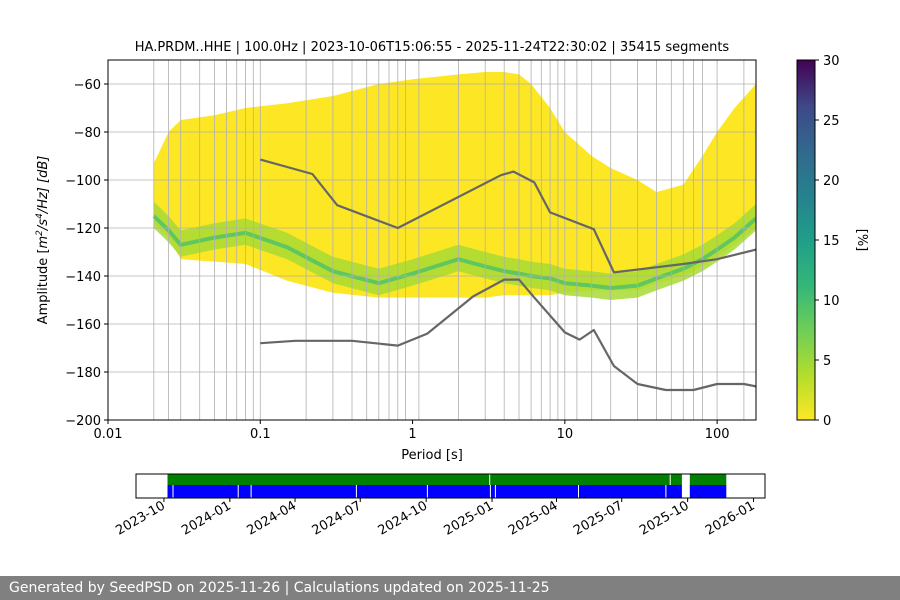  I want to click on timeline-tick-label: 2023-10, so click(140, 518).